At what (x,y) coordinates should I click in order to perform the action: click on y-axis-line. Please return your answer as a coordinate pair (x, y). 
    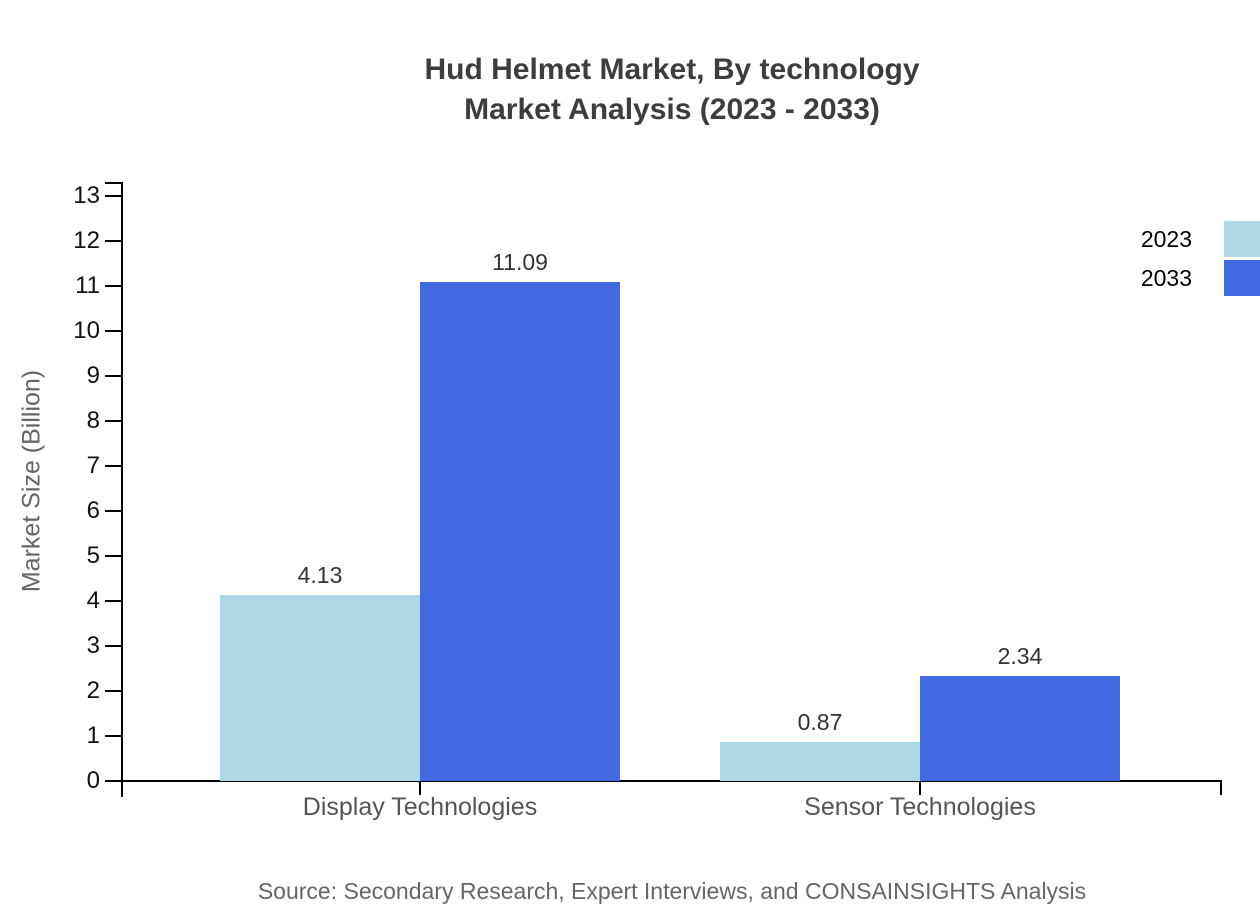
    Looking at the image, I should click on (122, 489).